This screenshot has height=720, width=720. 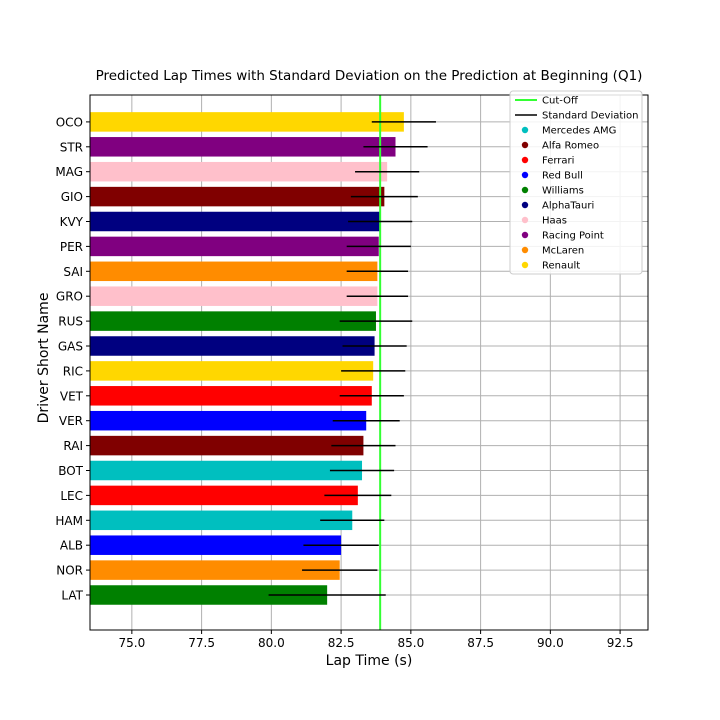 What do you see at coordinates (561, 266) in the screenshot?
I see `legend-team-label: Renault` at bounding box center [561, 266].